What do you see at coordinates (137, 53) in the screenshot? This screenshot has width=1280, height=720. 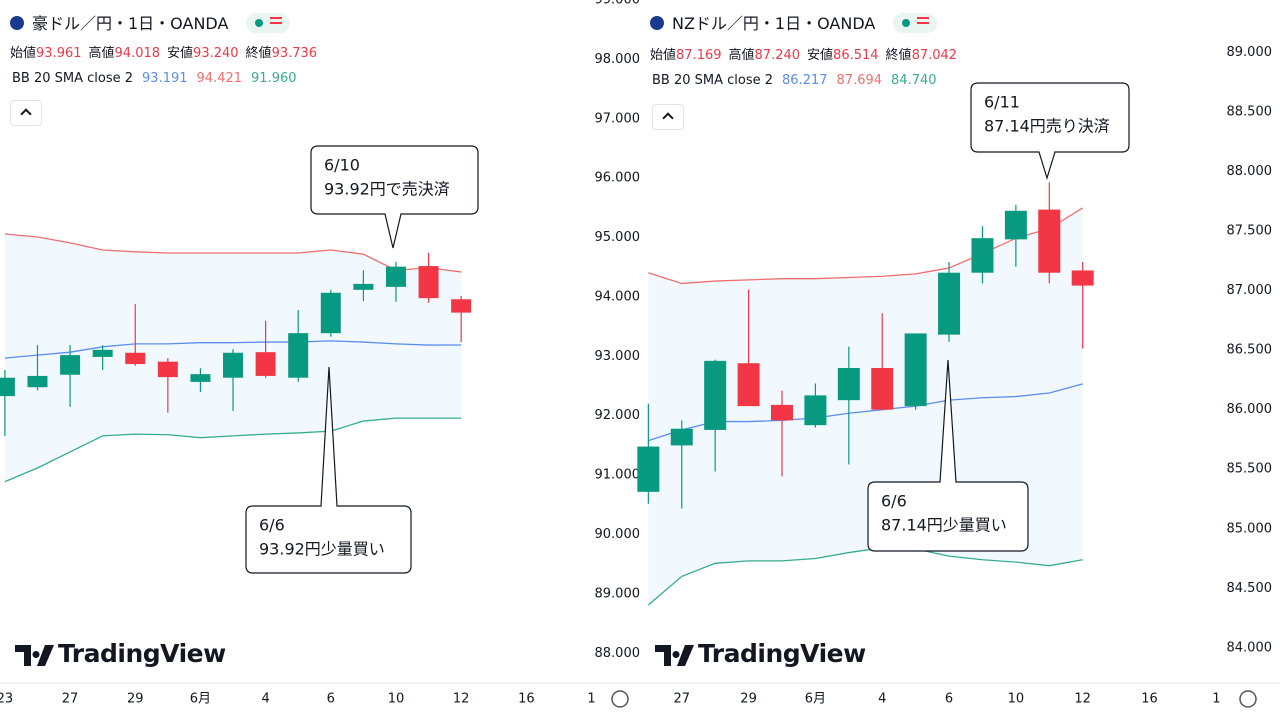 I see `ohlc-value: 94.018` at bounding box center [137, 53].